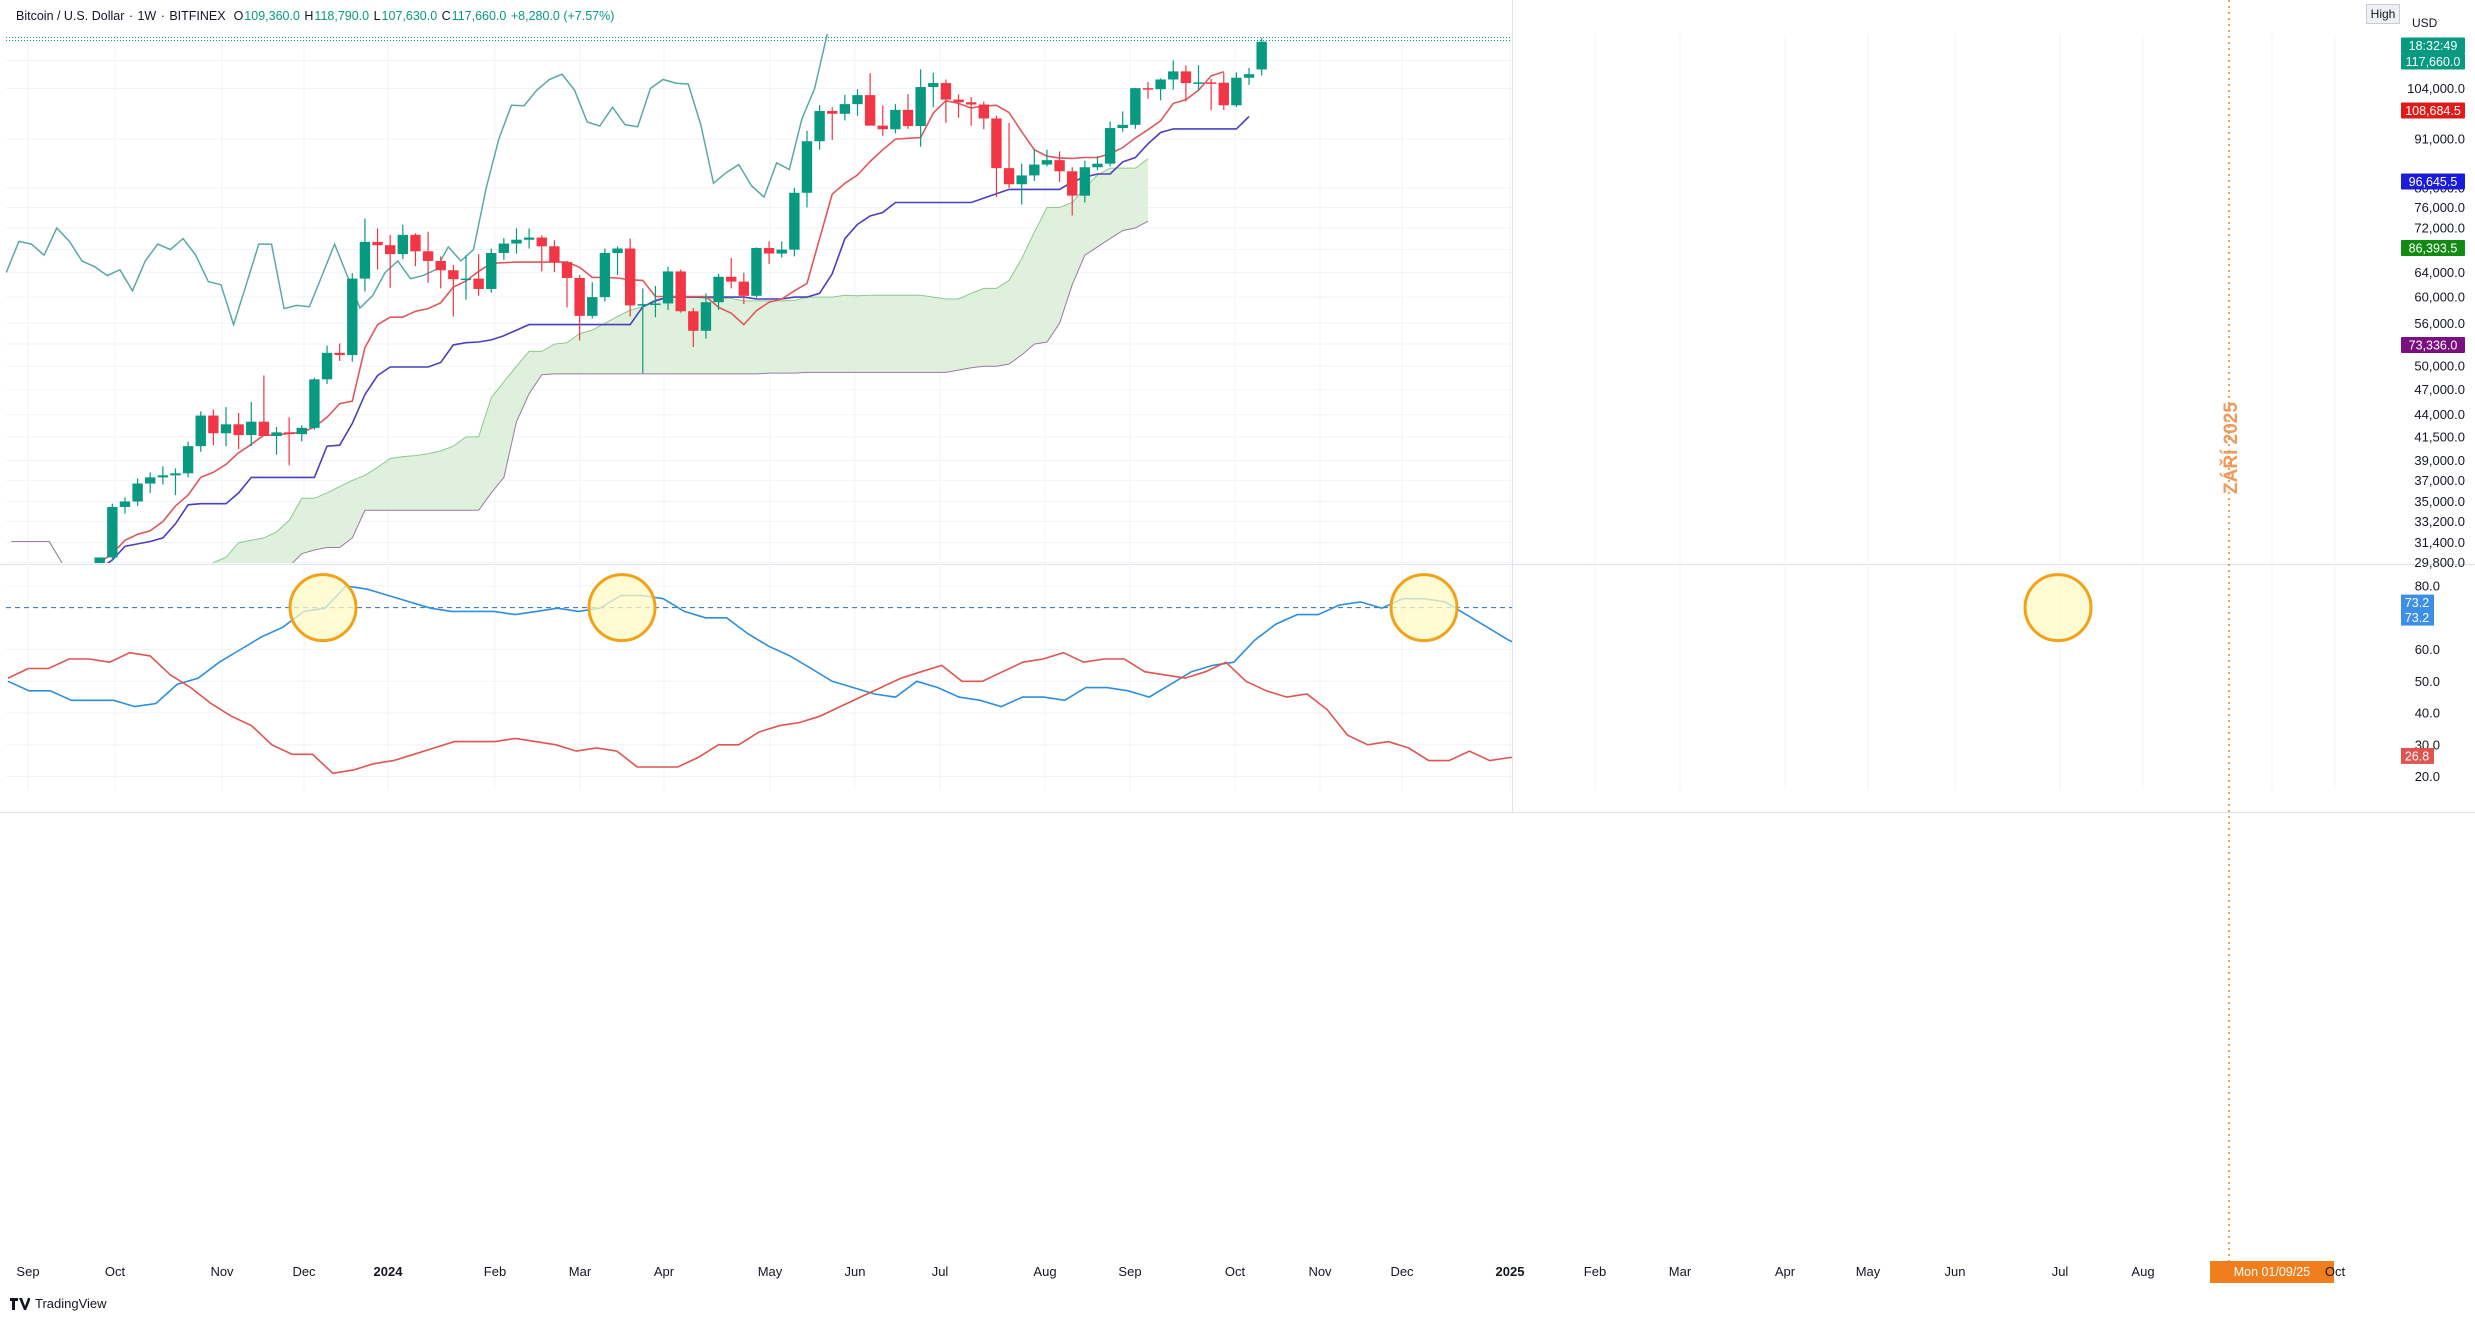 This screenshot has height=1318, width=2475. Describe the element at coordinates (1510, 1271) in the screenshot. I see `time-tick-label: 2025` at that location.